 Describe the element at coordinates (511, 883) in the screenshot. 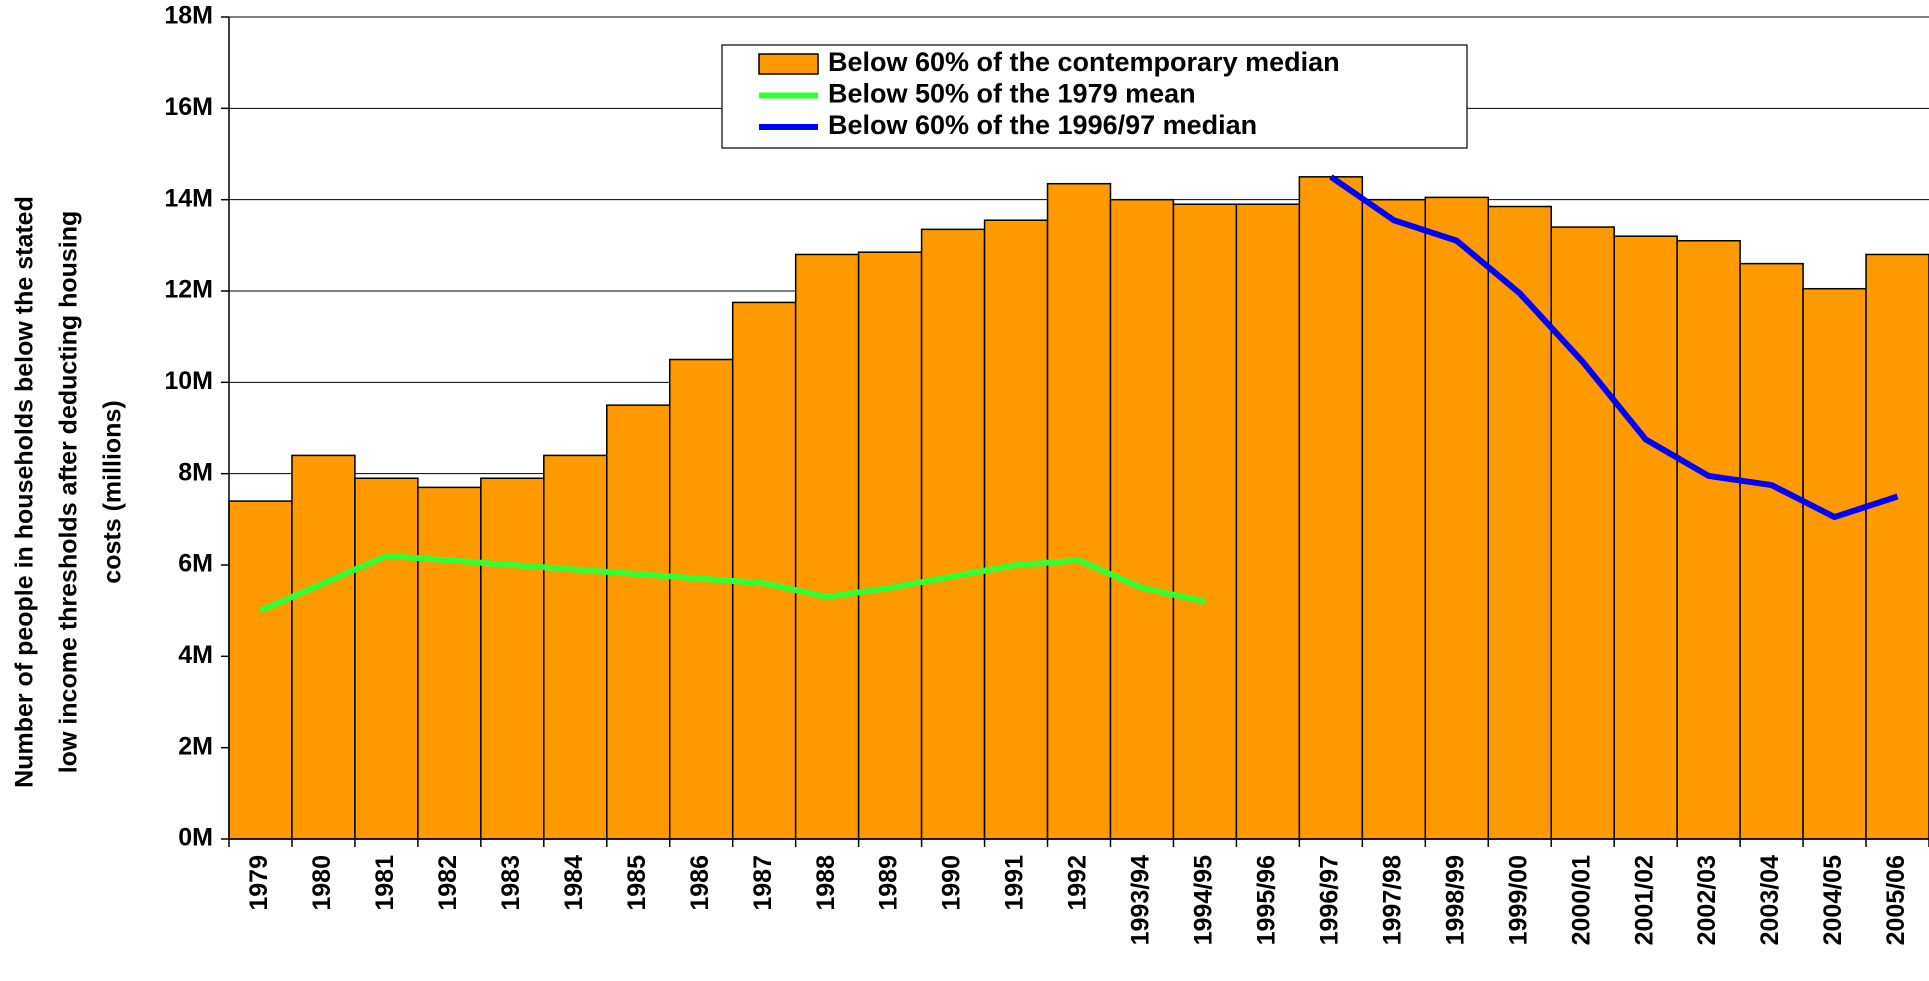

I see `x-tick-label: 1983` at that location.